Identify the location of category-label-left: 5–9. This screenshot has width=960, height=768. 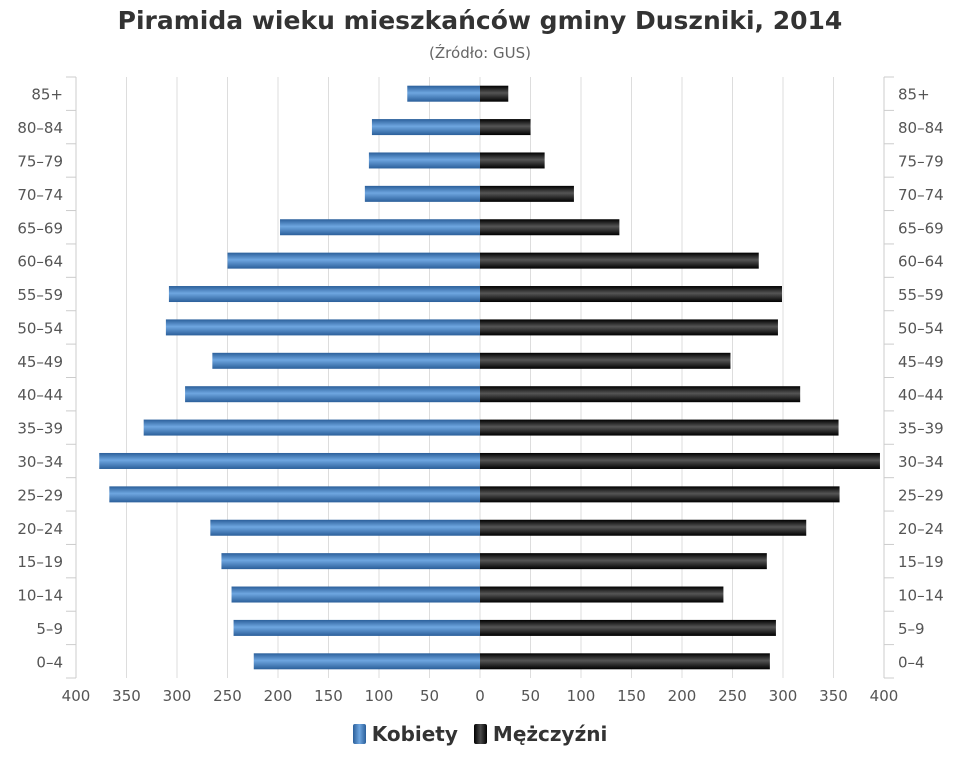
(49, 629).